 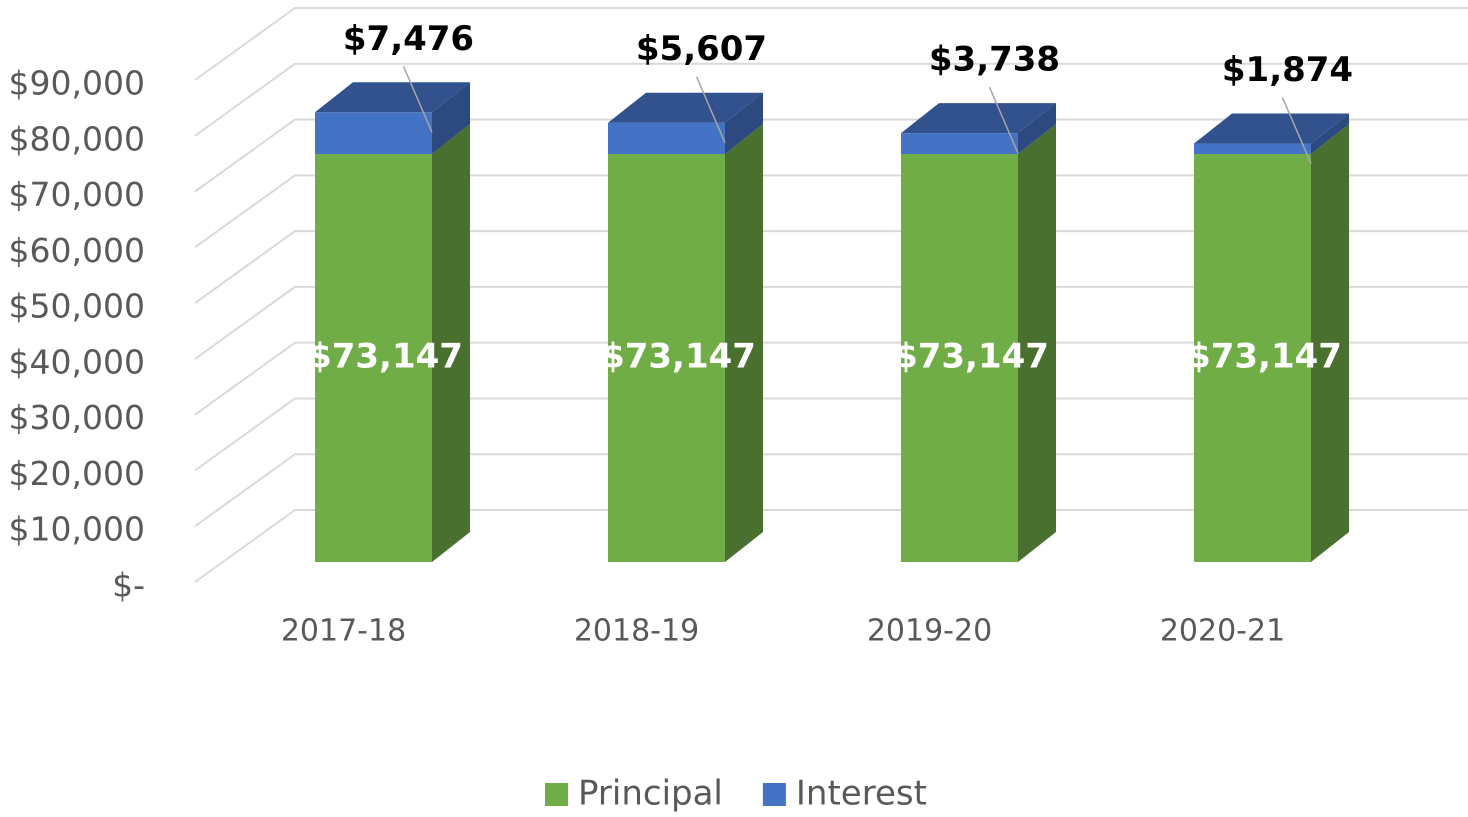 What do you see at coordinates (650, 794) in the screenshot?
I see `legend-label: Principal` at bounding box center [650, 794].